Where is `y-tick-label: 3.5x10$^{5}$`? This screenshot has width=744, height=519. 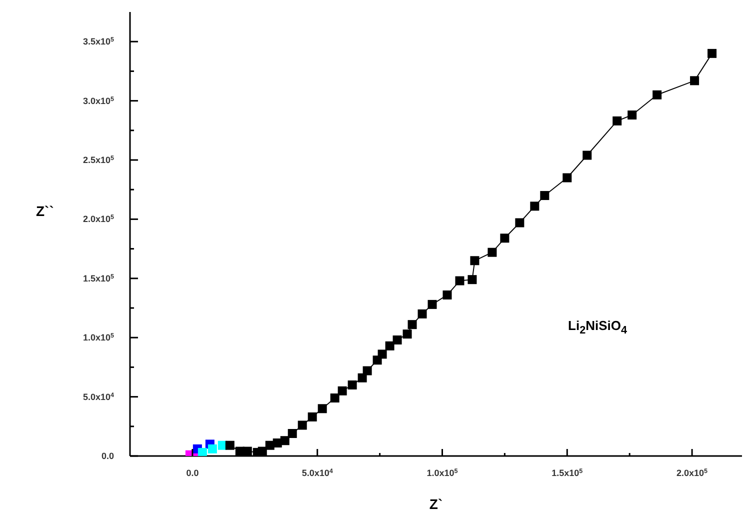
y-tick-label: 3.5x10$^{5}$ is located at coordinates (98, 41).